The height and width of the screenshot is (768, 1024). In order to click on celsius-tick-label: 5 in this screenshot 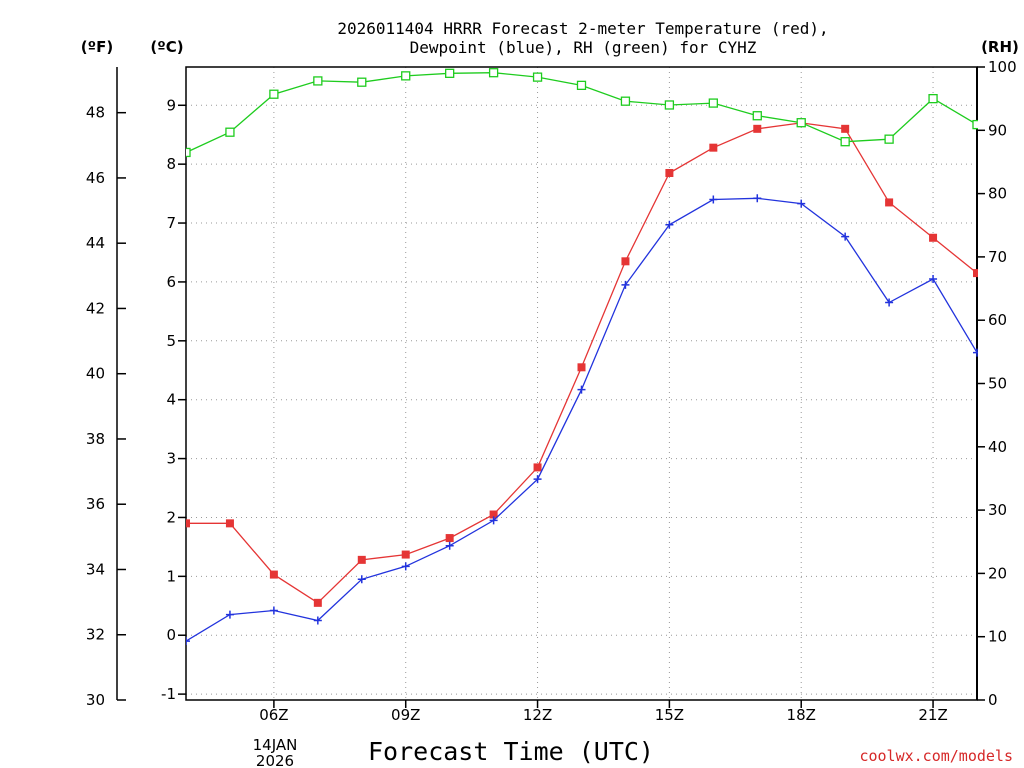, I will do `click(171, 341)`.